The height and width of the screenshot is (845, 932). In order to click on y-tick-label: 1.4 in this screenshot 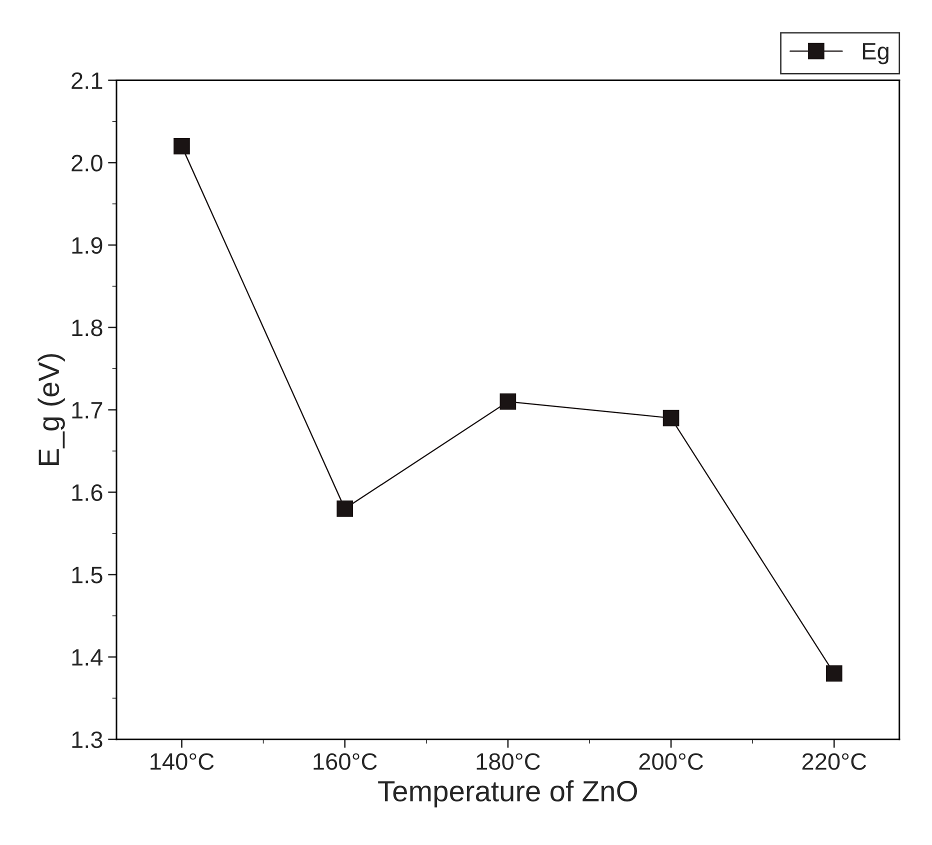, I will do `click(87, 657)`.